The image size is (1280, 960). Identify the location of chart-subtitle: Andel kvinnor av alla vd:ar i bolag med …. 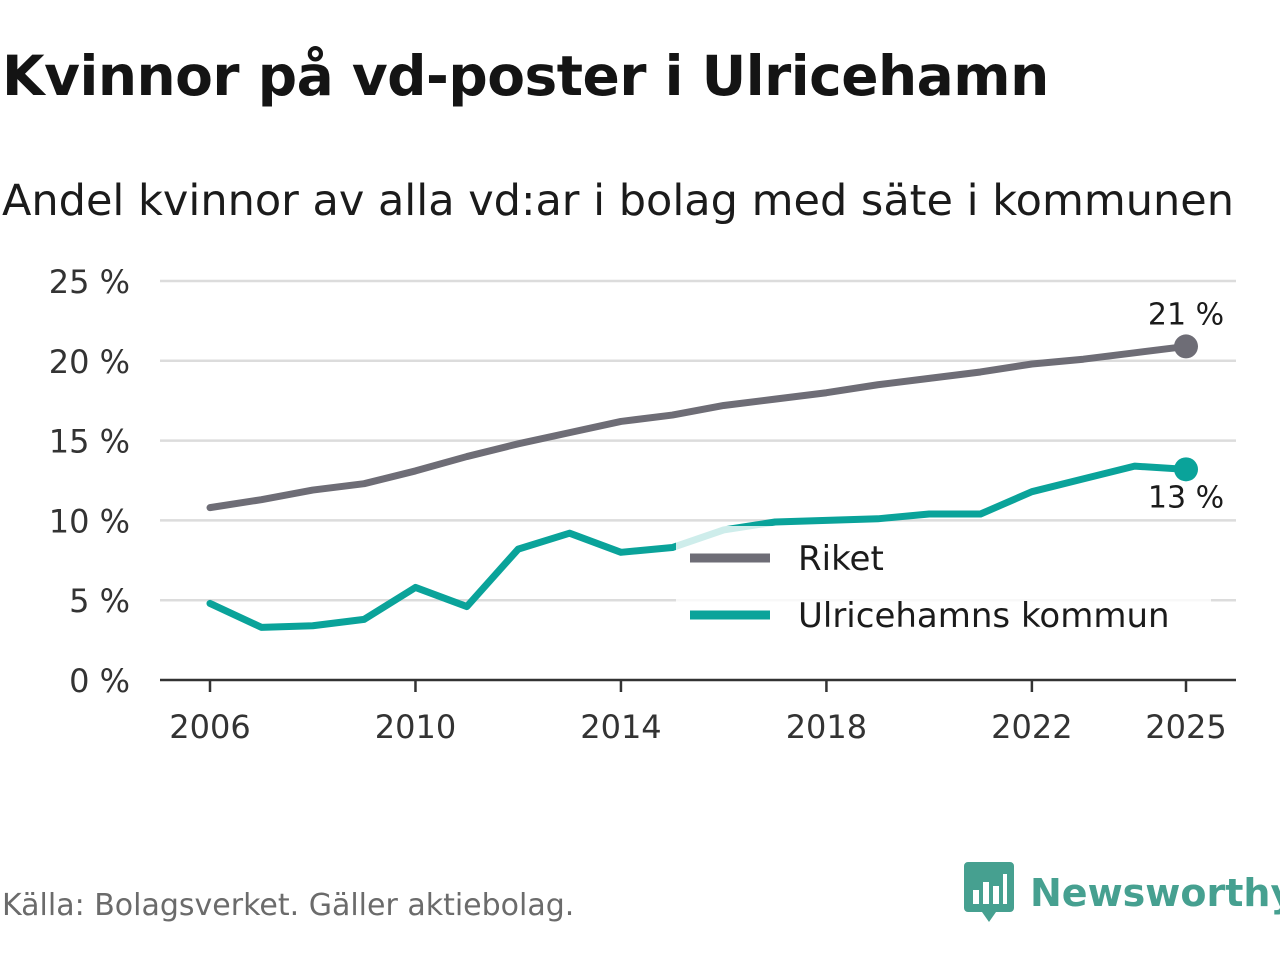
(618, 201).